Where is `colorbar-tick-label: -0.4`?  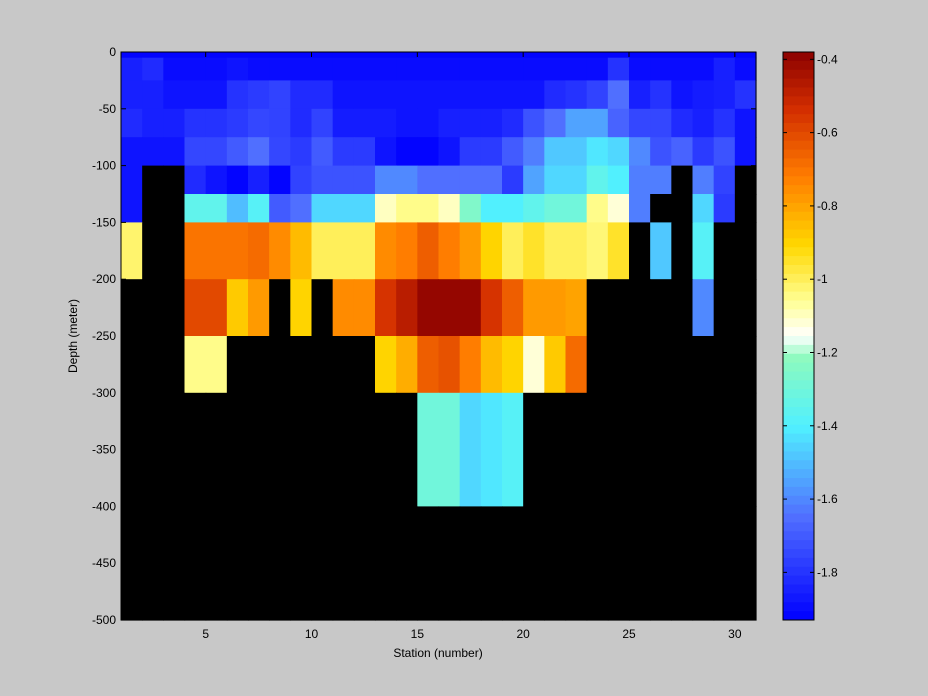
colorbar-tick-label: -0.4 is located at coordinates (827, 59).